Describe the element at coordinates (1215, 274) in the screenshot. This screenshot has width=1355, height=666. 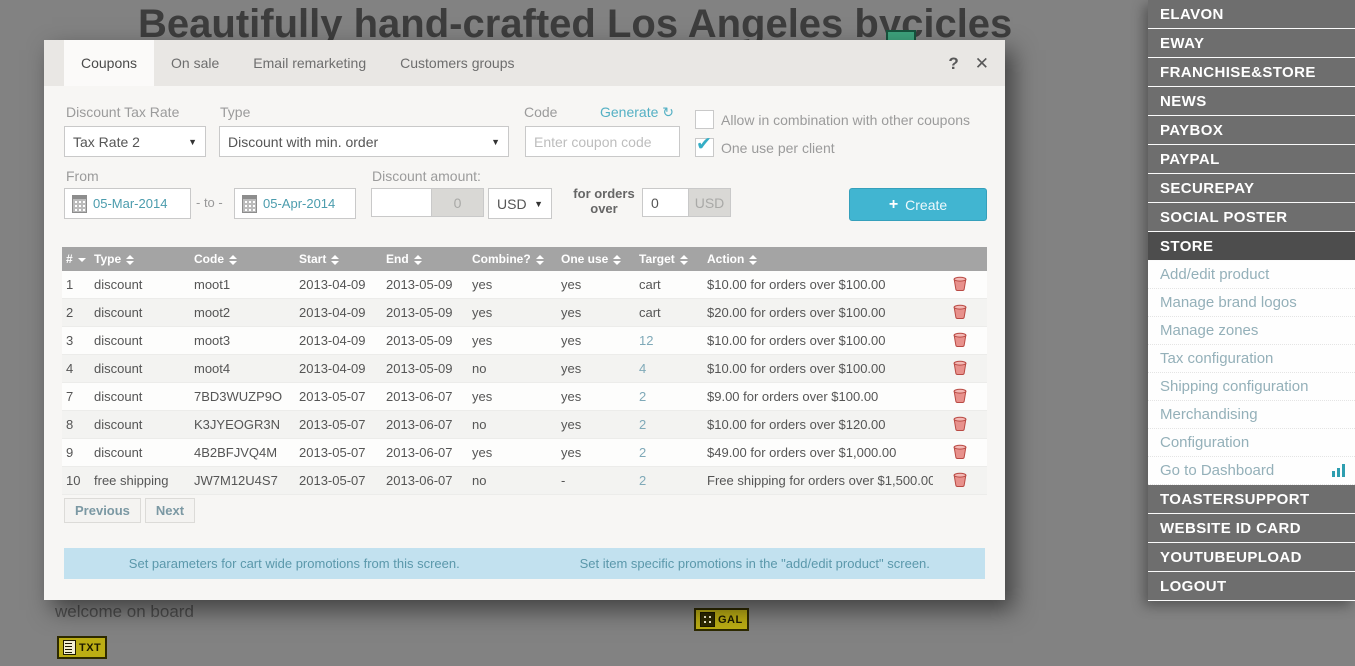
I see `submenu-item-label: Add/edit product` at that location.